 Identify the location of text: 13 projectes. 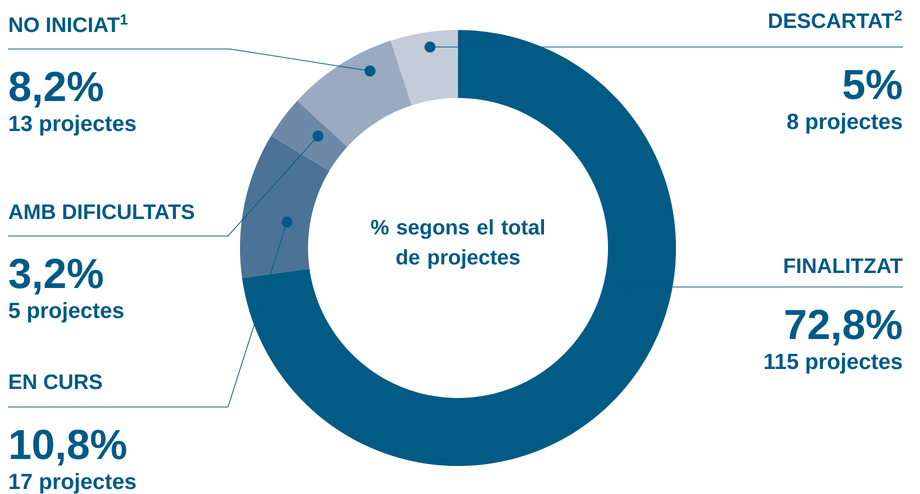
(73, 125).